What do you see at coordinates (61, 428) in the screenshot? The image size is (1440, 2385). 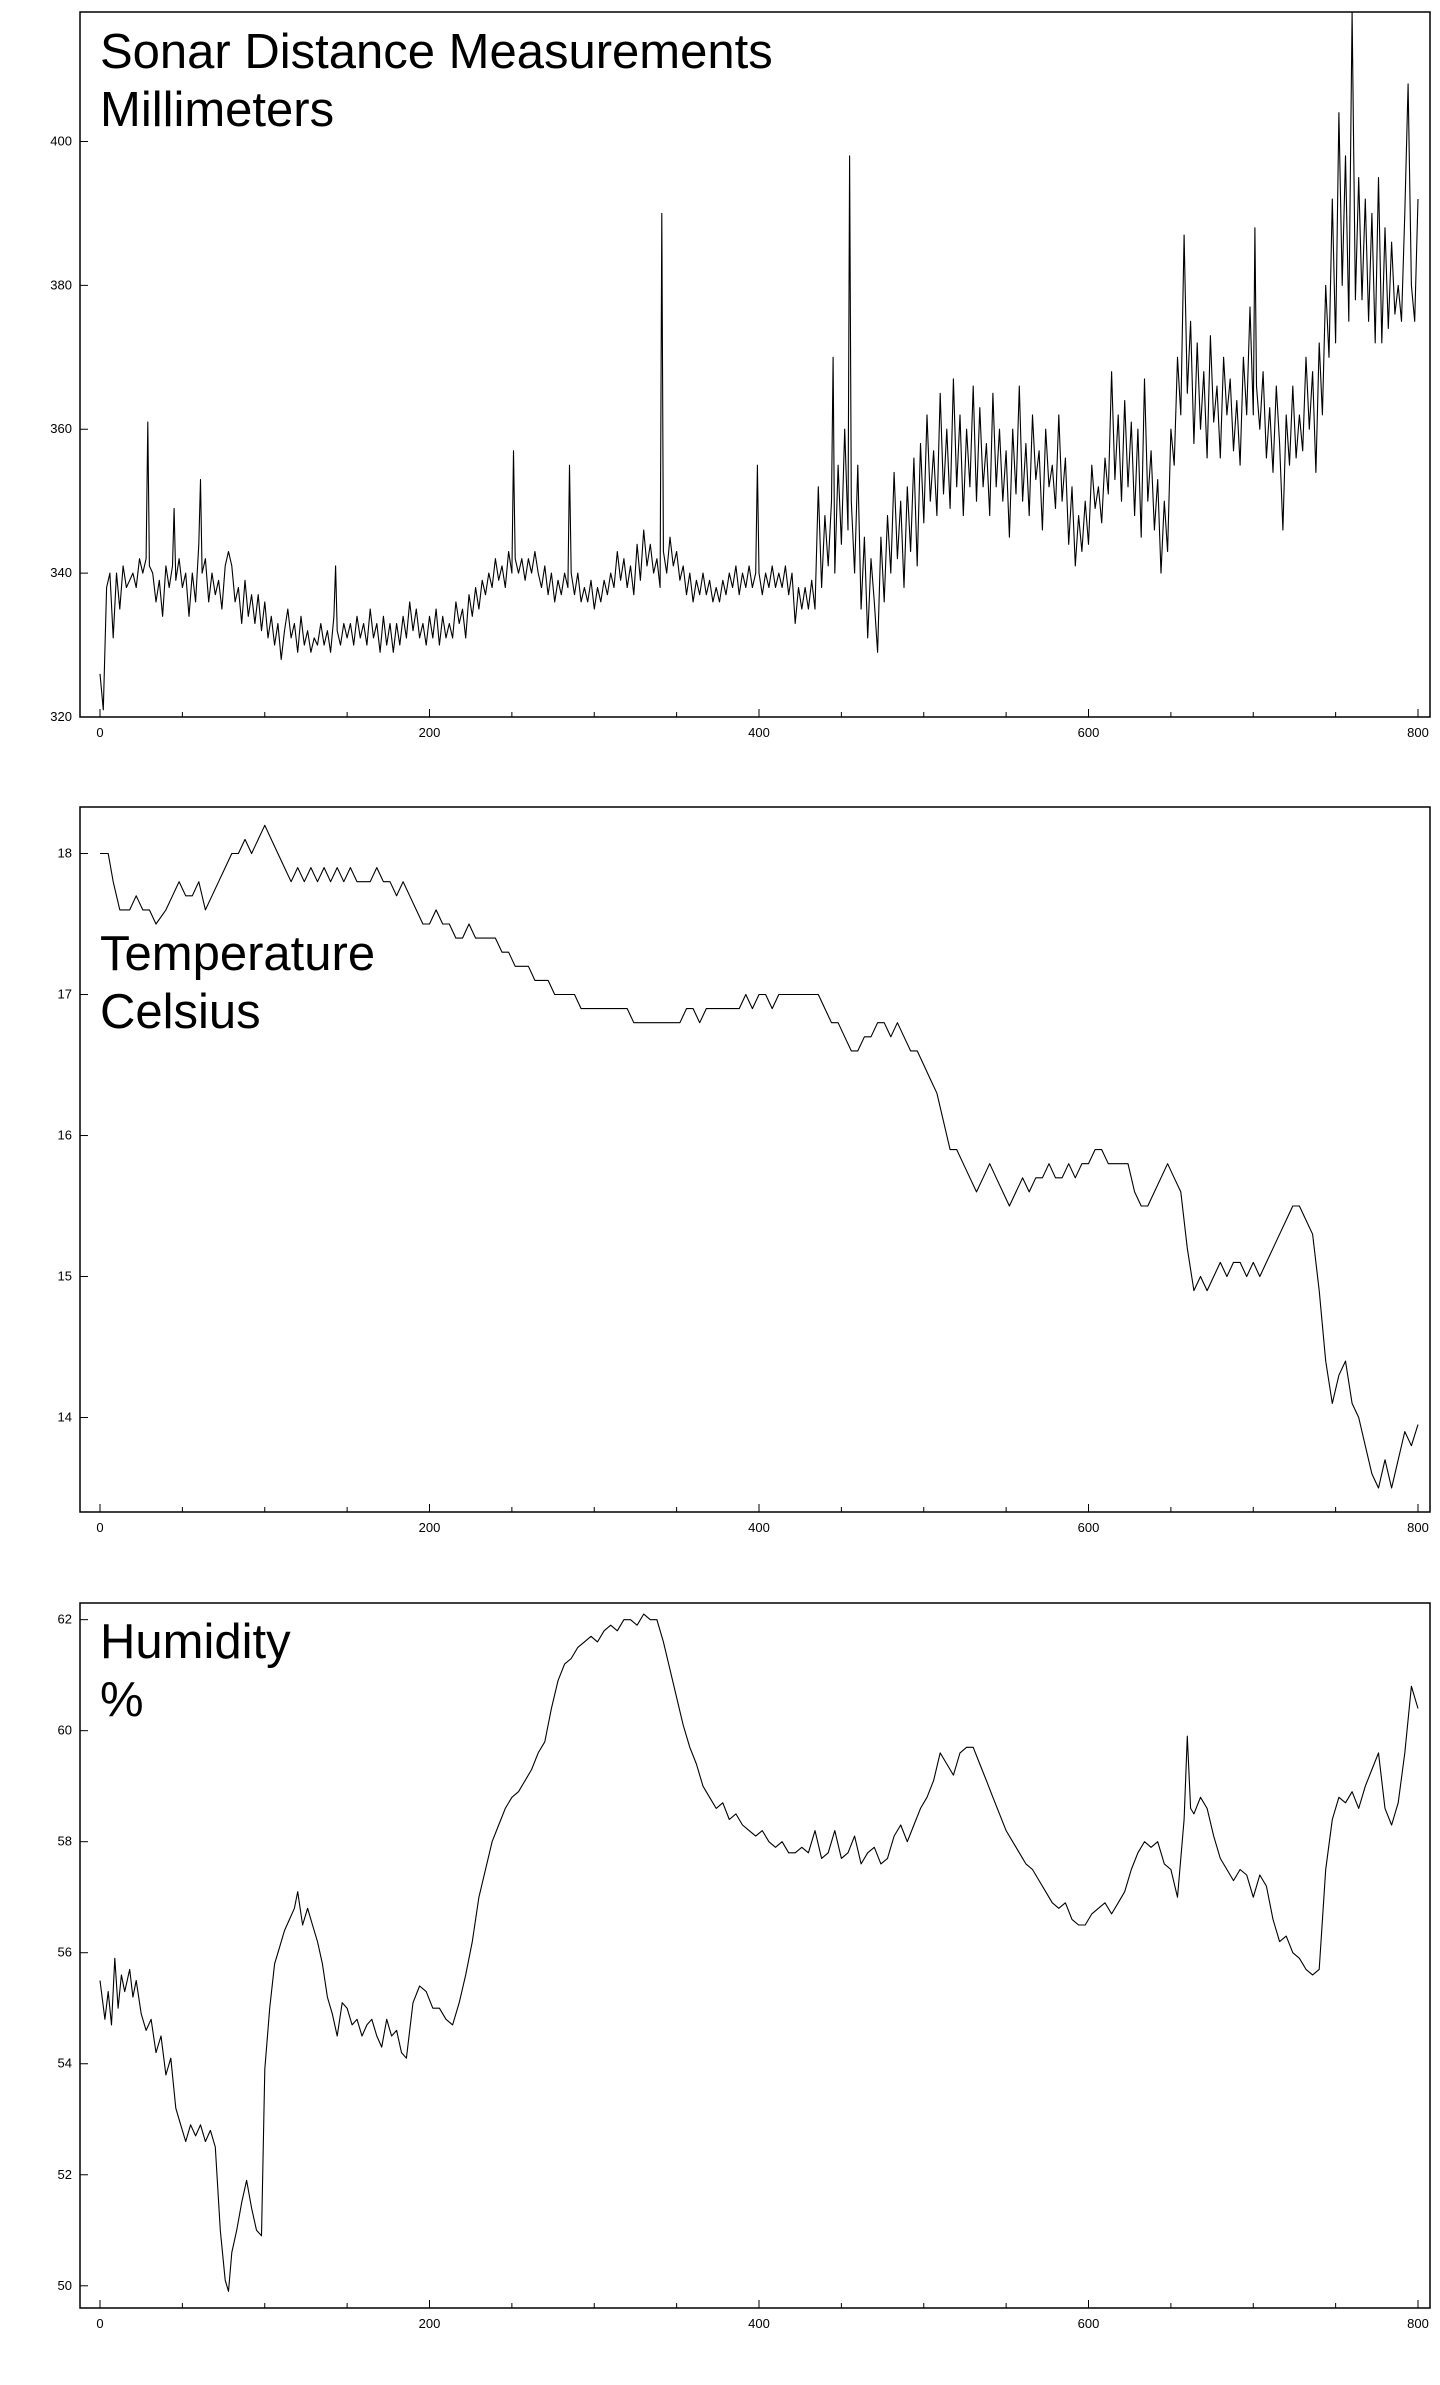 I see `sonar-y-tick-label: 360` at bounding box center [61, 428].